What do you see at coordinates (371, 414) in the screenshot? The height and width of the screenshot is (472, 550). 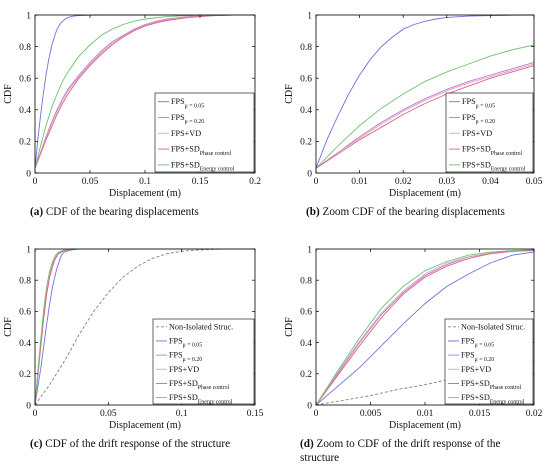 I see `x-tick-label: 0.005` at bounding box center [371, 414].